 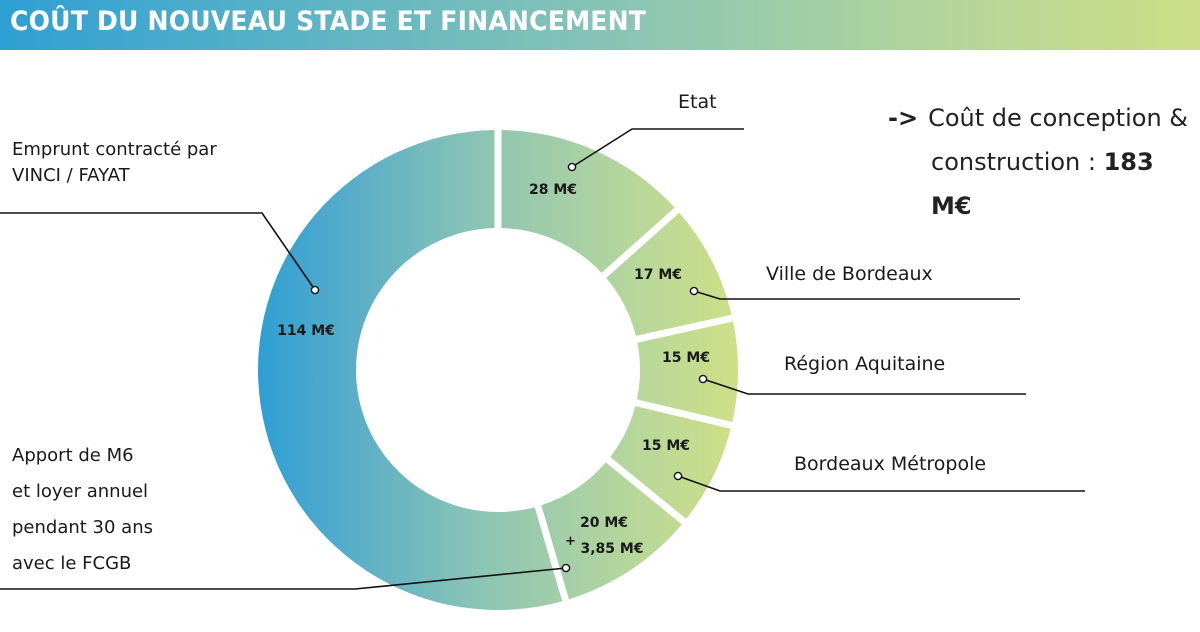 I want to click on label-etat: Etat, so click(x=697, y=102).